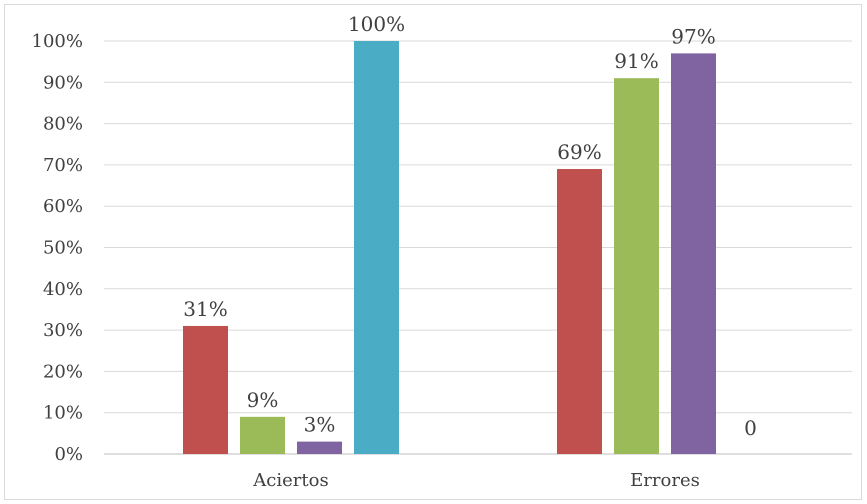  What do you see at coordinates (63, 289) in the screenshot?
I see `y-tick-label: 40%` at bounding box center [63, 289].